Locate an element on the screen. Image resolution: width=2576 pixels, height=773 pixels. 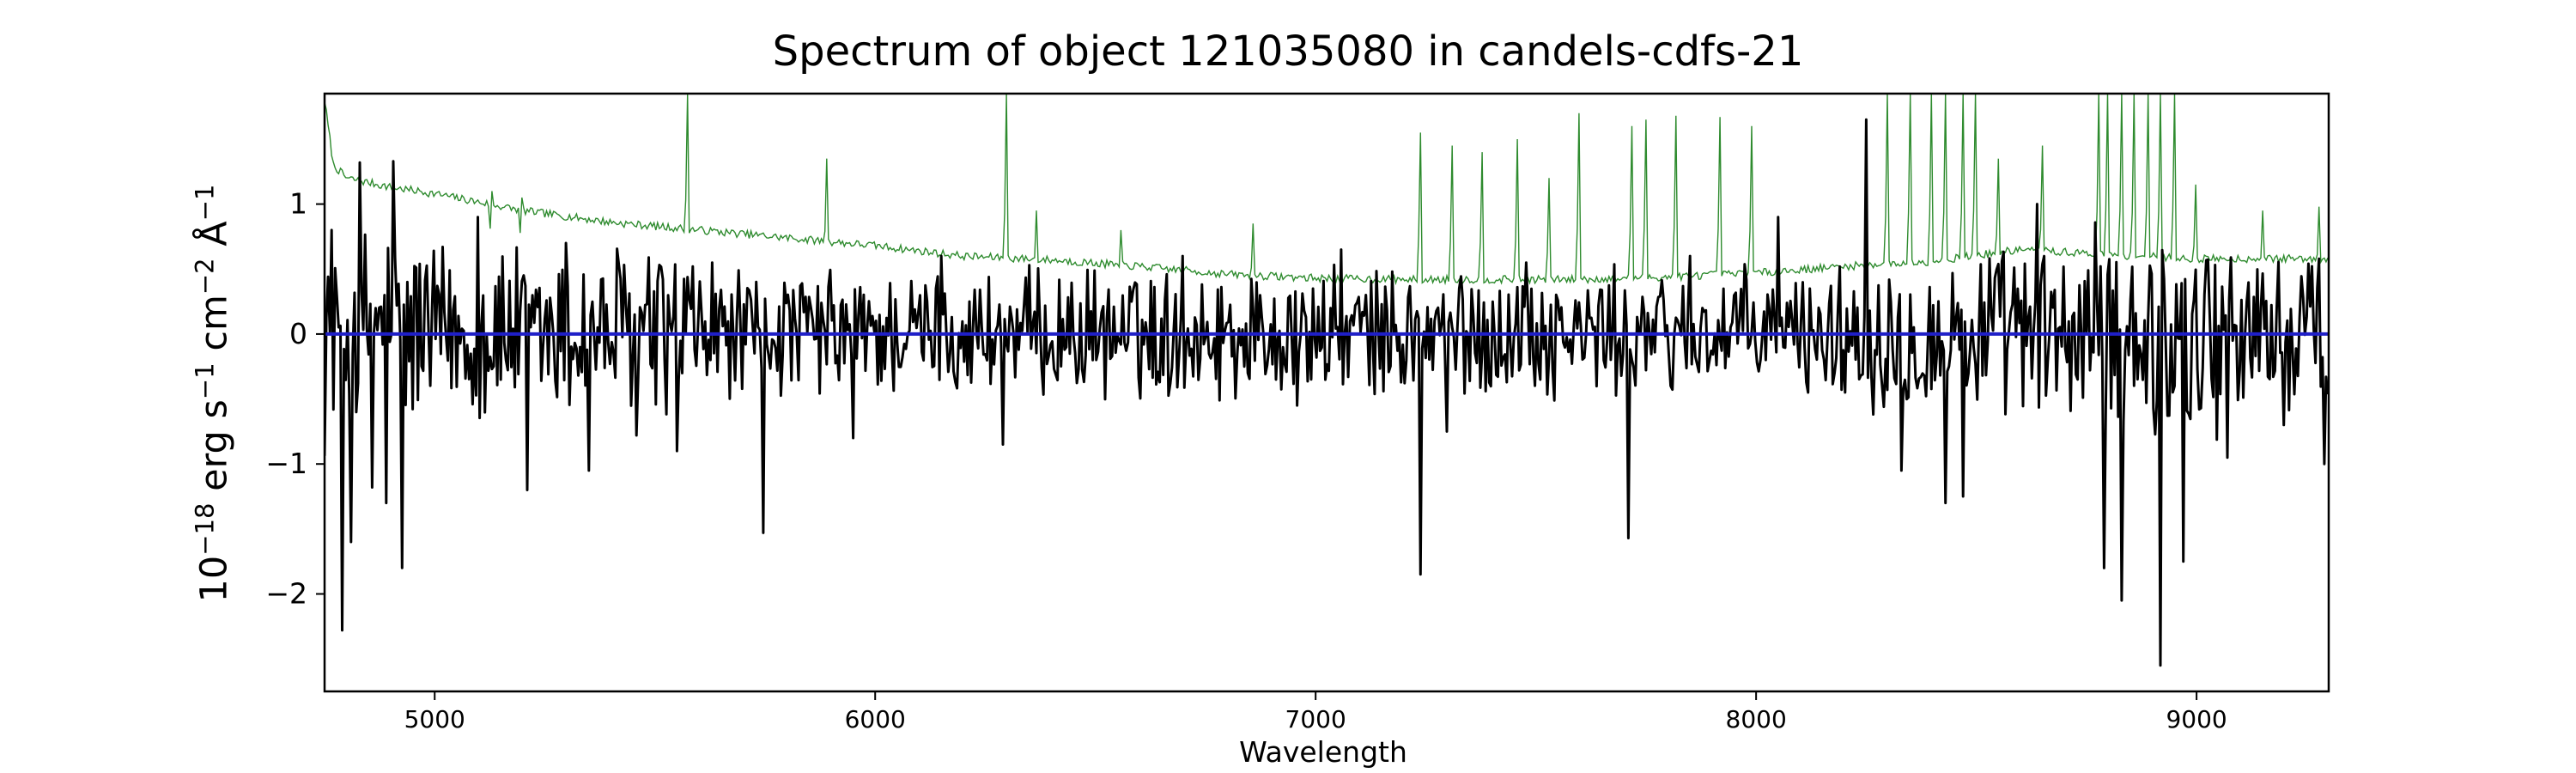
x-tick-label: 6000 is located at coordinates (876, 719).